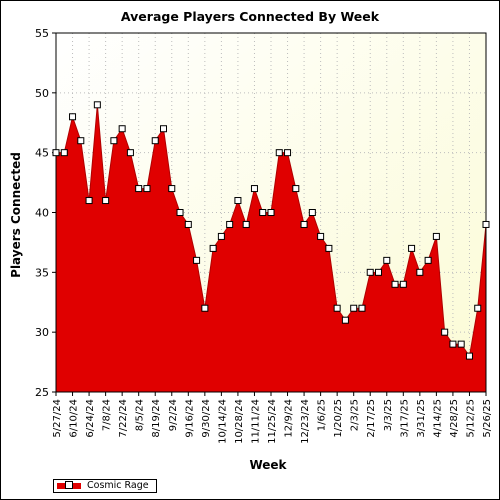  I want to click on x-tick-label: 10/28/24, so click(239, 421).